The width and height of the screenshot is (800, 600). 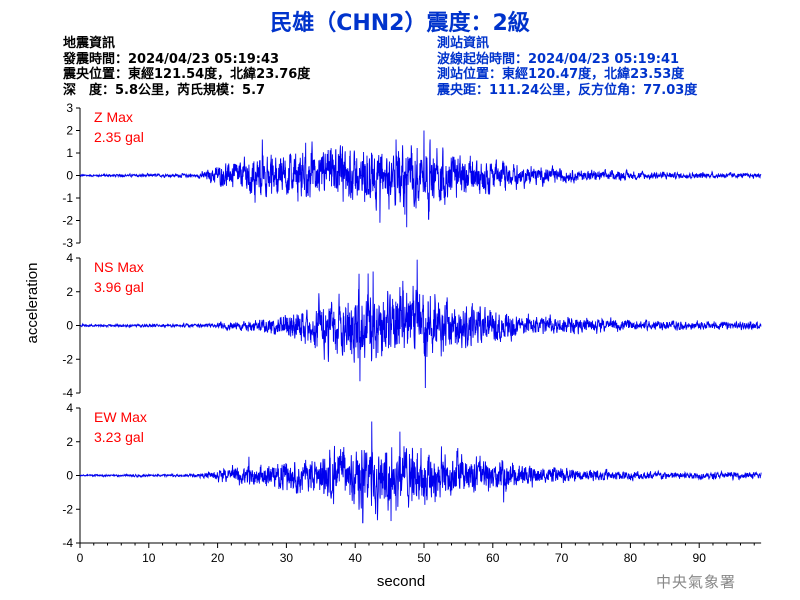 What do you see at coordinates (69, 108) in the screenshot?
I see `y-tick-label: 3` at bounding box center [69, 108].